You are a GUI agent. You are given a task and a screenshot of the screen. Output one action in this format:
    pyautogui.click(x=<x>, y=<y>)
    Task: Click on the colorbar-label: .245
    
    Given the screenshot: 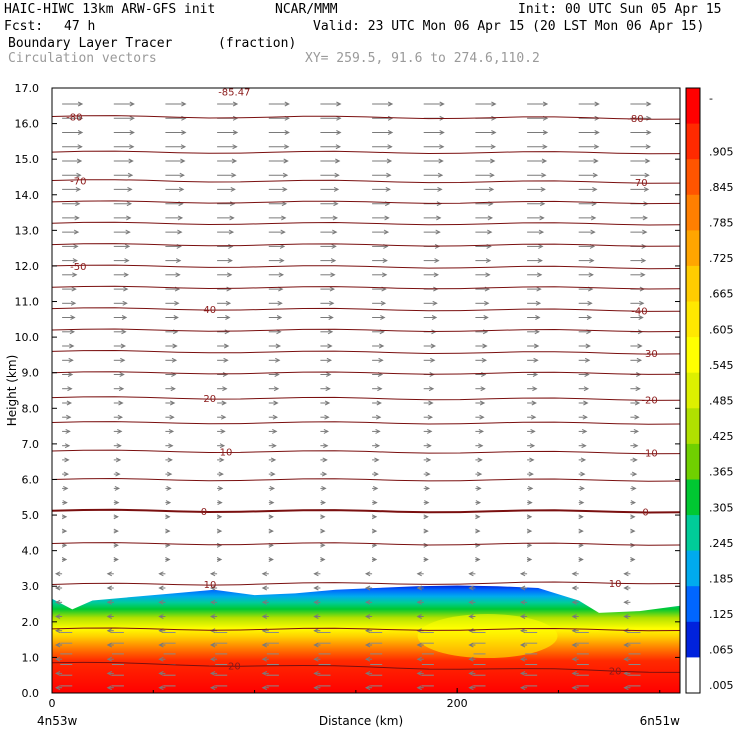 What is the action you would take?
    pyautogui.click(x=721, y=543)
    